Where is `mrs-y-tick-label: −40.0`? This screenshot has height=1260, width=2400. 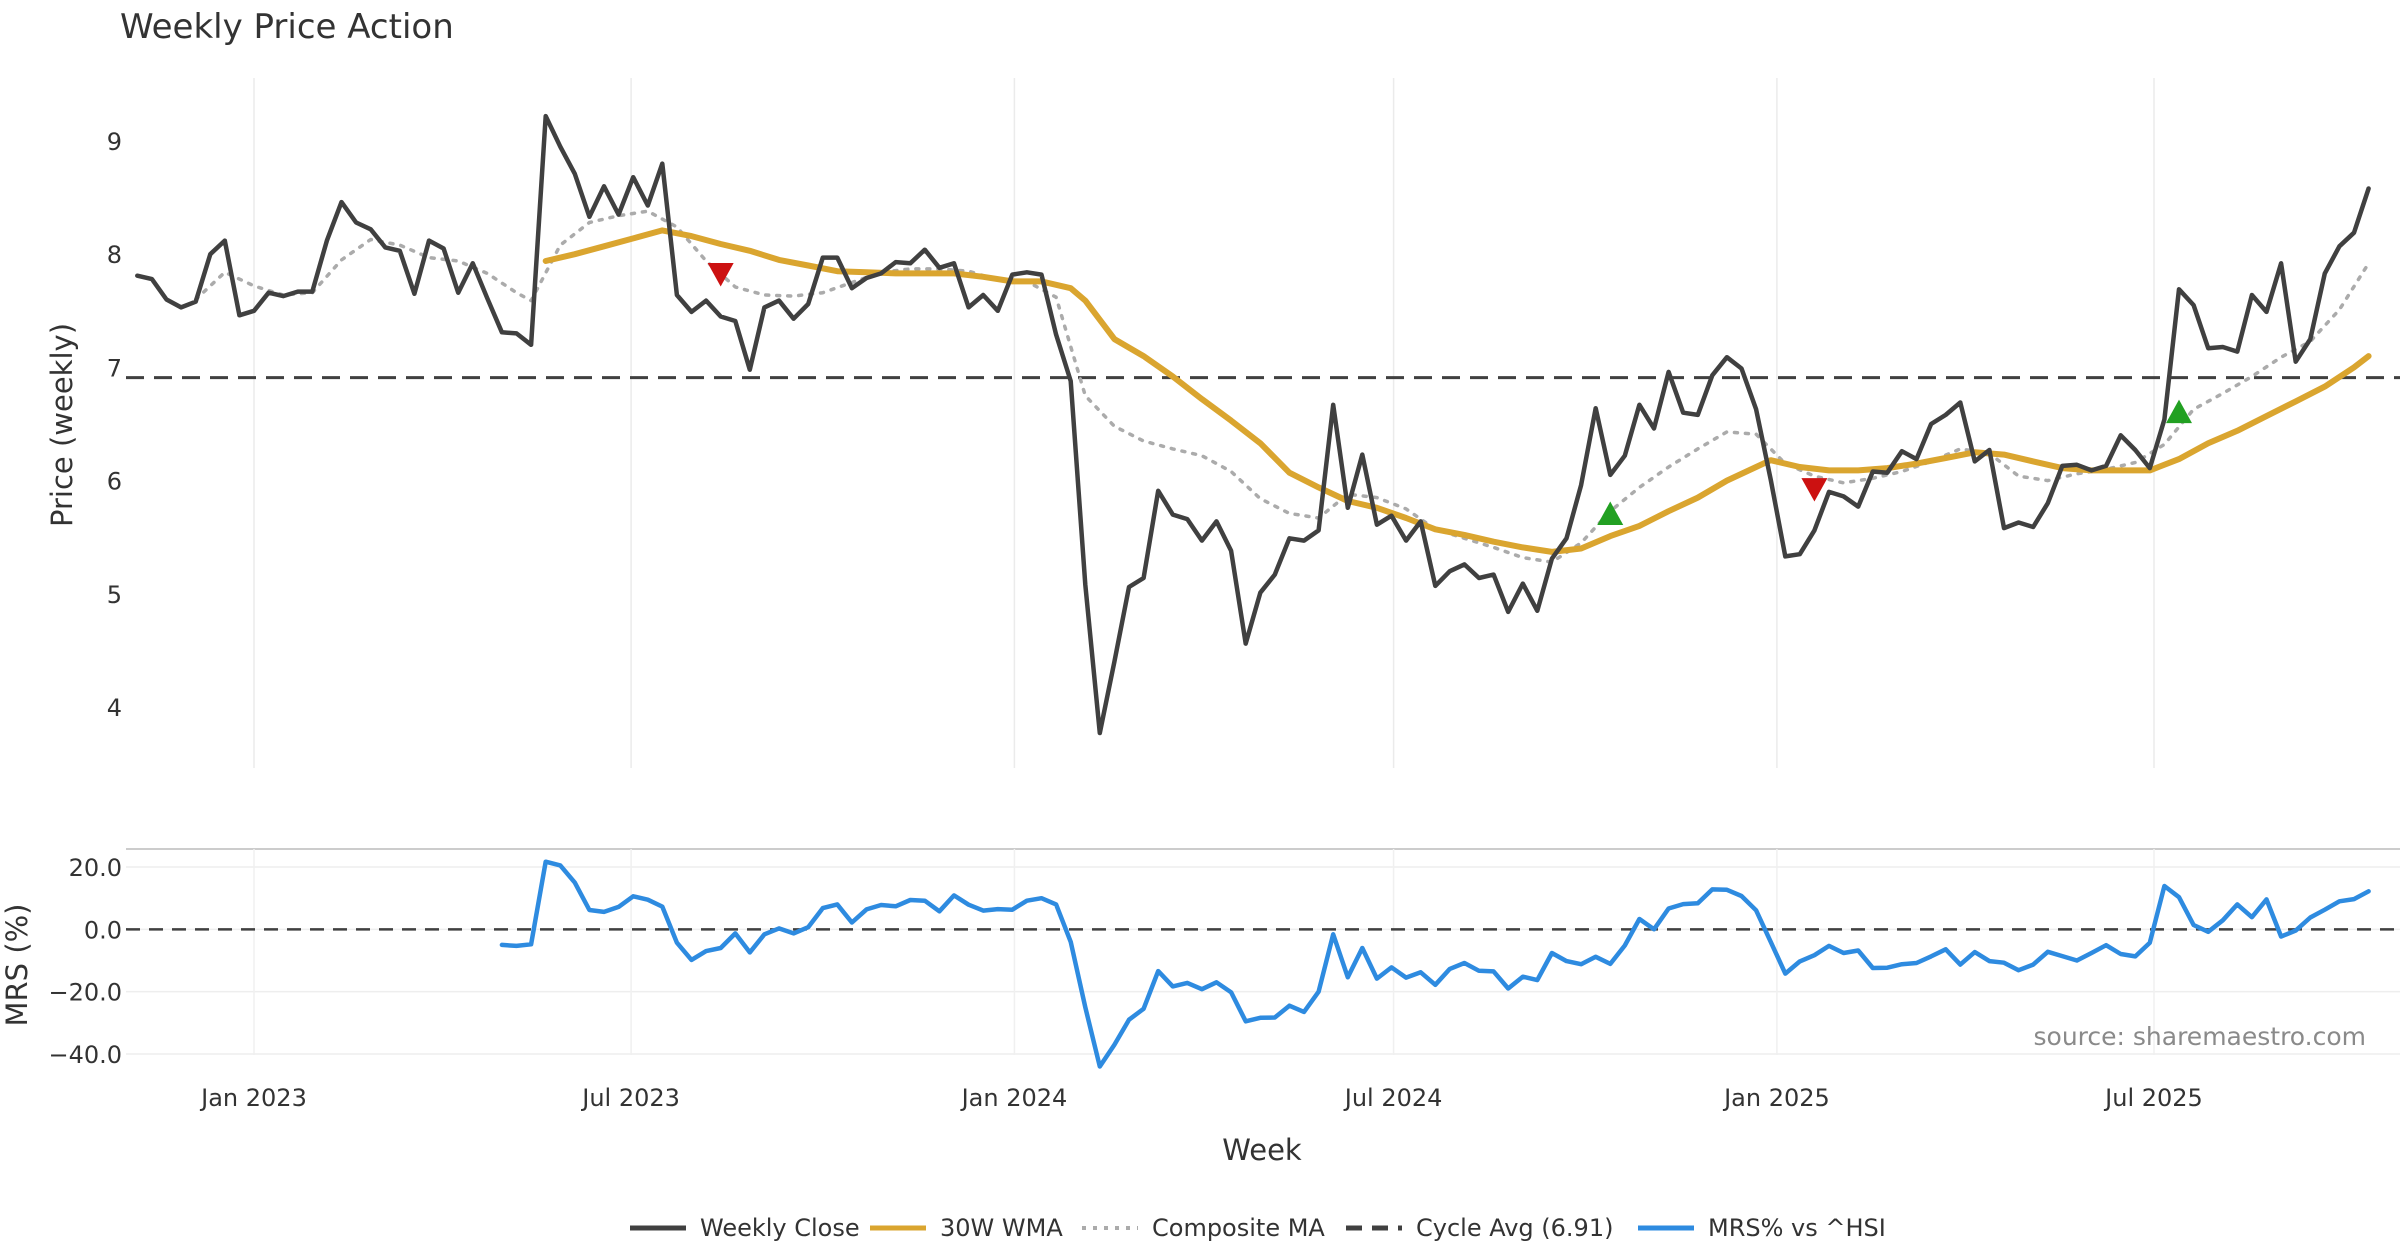 mrs-y-tick-label: −40.0 is located at coordinates (85, 1055).